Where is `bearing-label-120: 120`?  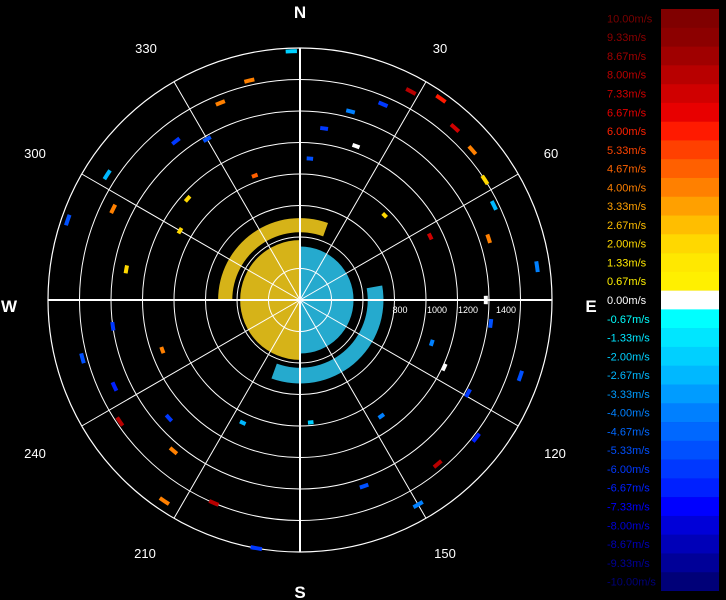
bearing-label-120: 120 is located at coordinates (555, 453).